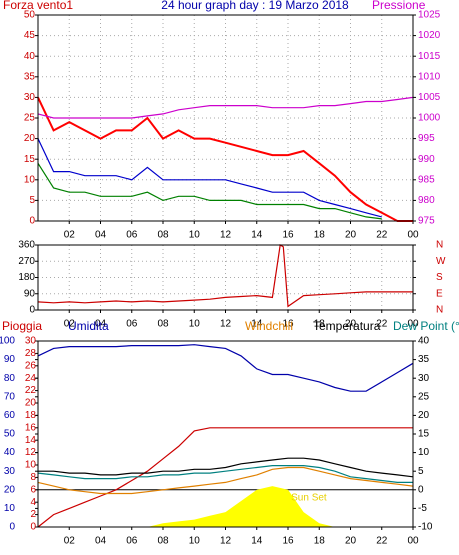 Image resolution: width=459 pixels, height=555 pixels. Describe the element at coordinates (10, 396) in the screenshot. I see `y-tick-label: 70` at that location.